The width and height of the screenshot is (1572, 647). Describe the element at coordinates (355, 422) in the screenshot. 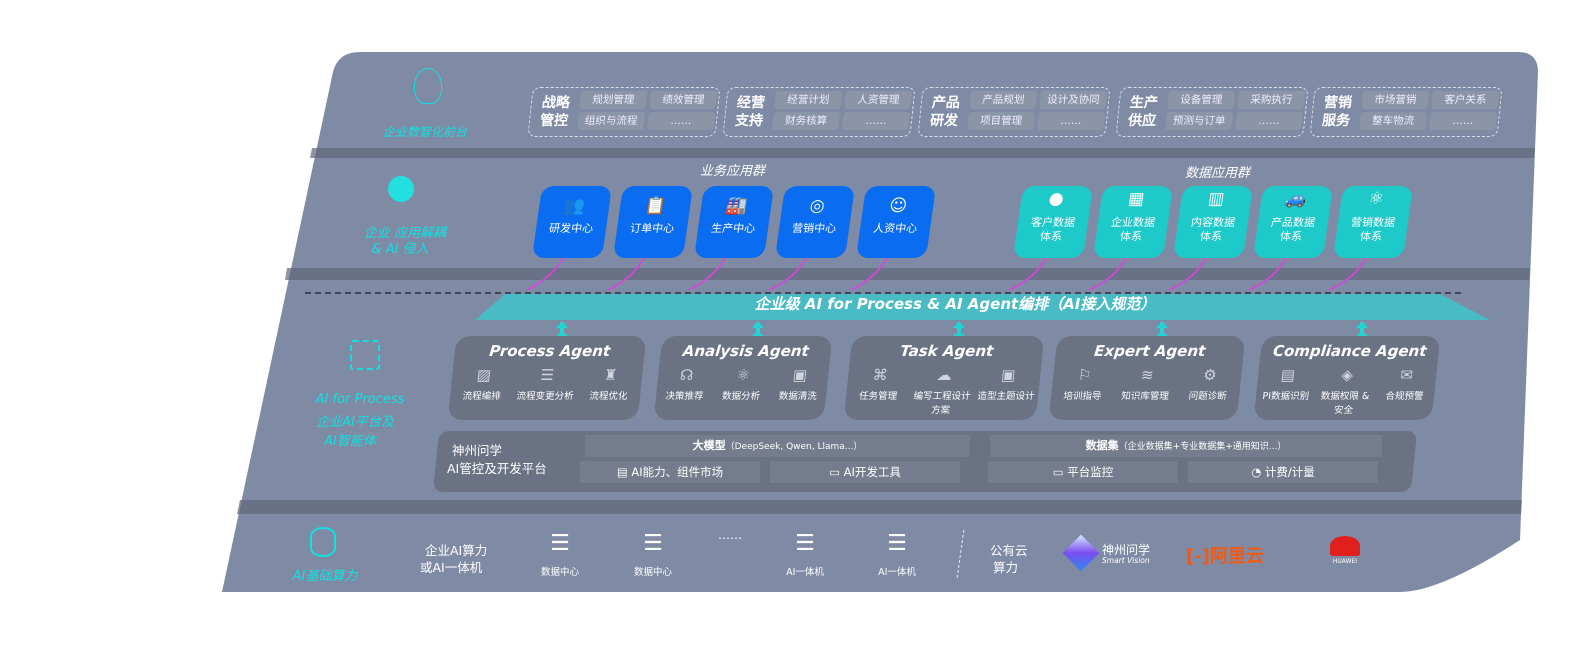

I see `ai-label-2: 企业AI平台及` at that location.